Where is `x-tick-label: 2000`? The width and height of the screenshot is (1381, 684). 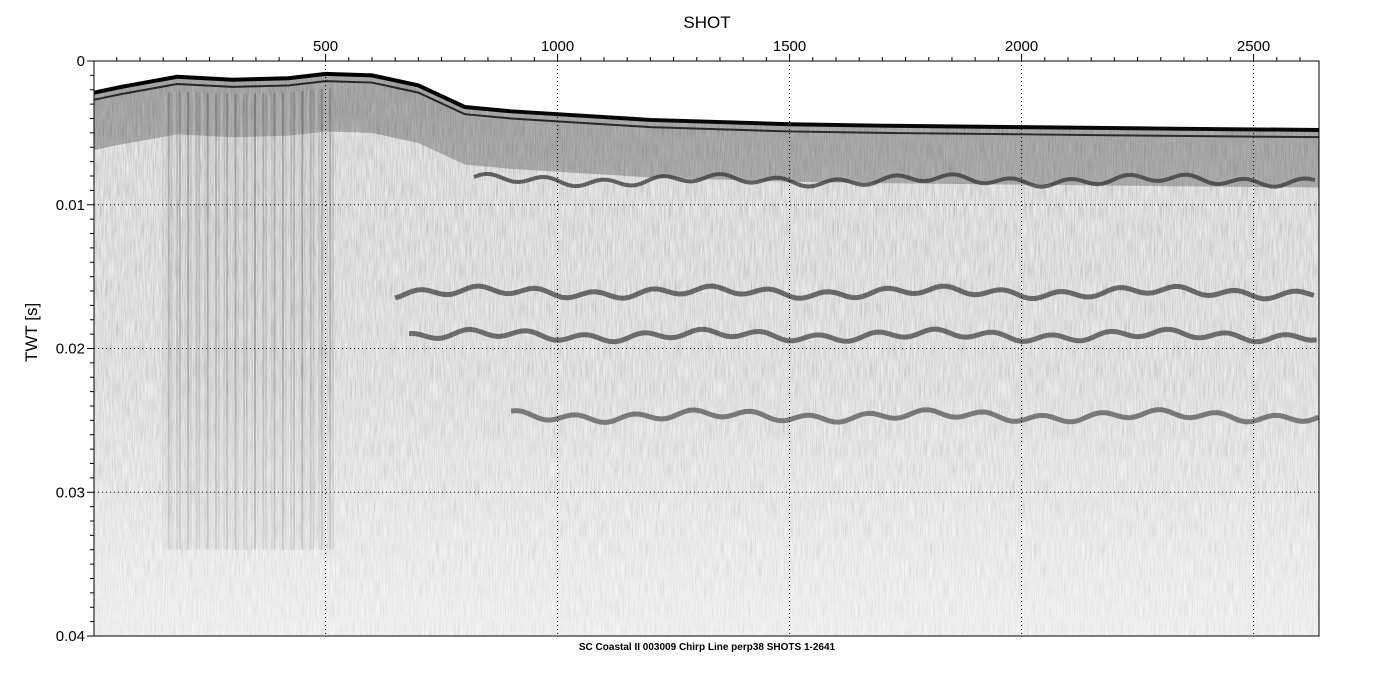
x-tick-label: 2000 is located at coordinates (1021, 46).